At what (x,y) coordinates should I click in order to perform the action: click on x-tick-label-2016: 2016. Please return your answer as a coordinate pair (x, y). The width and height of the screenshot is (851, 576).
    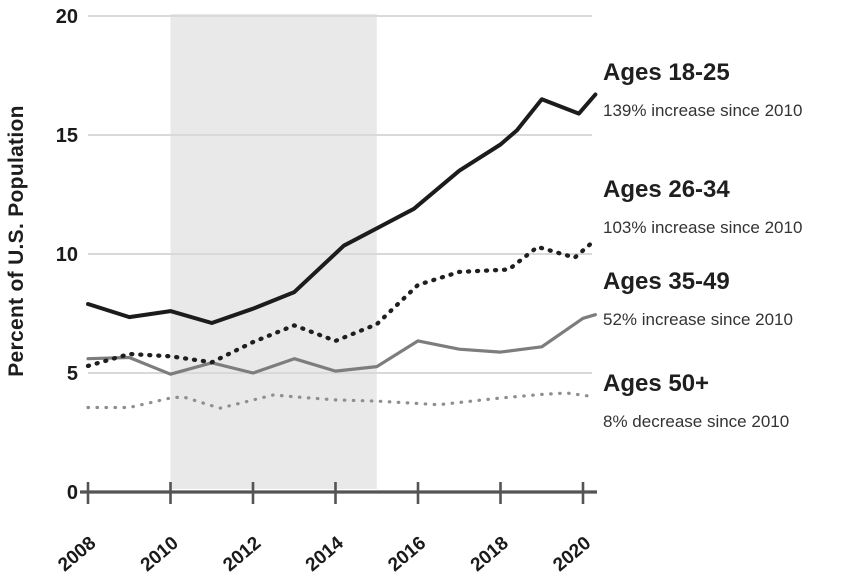
    Looking at the image, I should click on (407, 554).